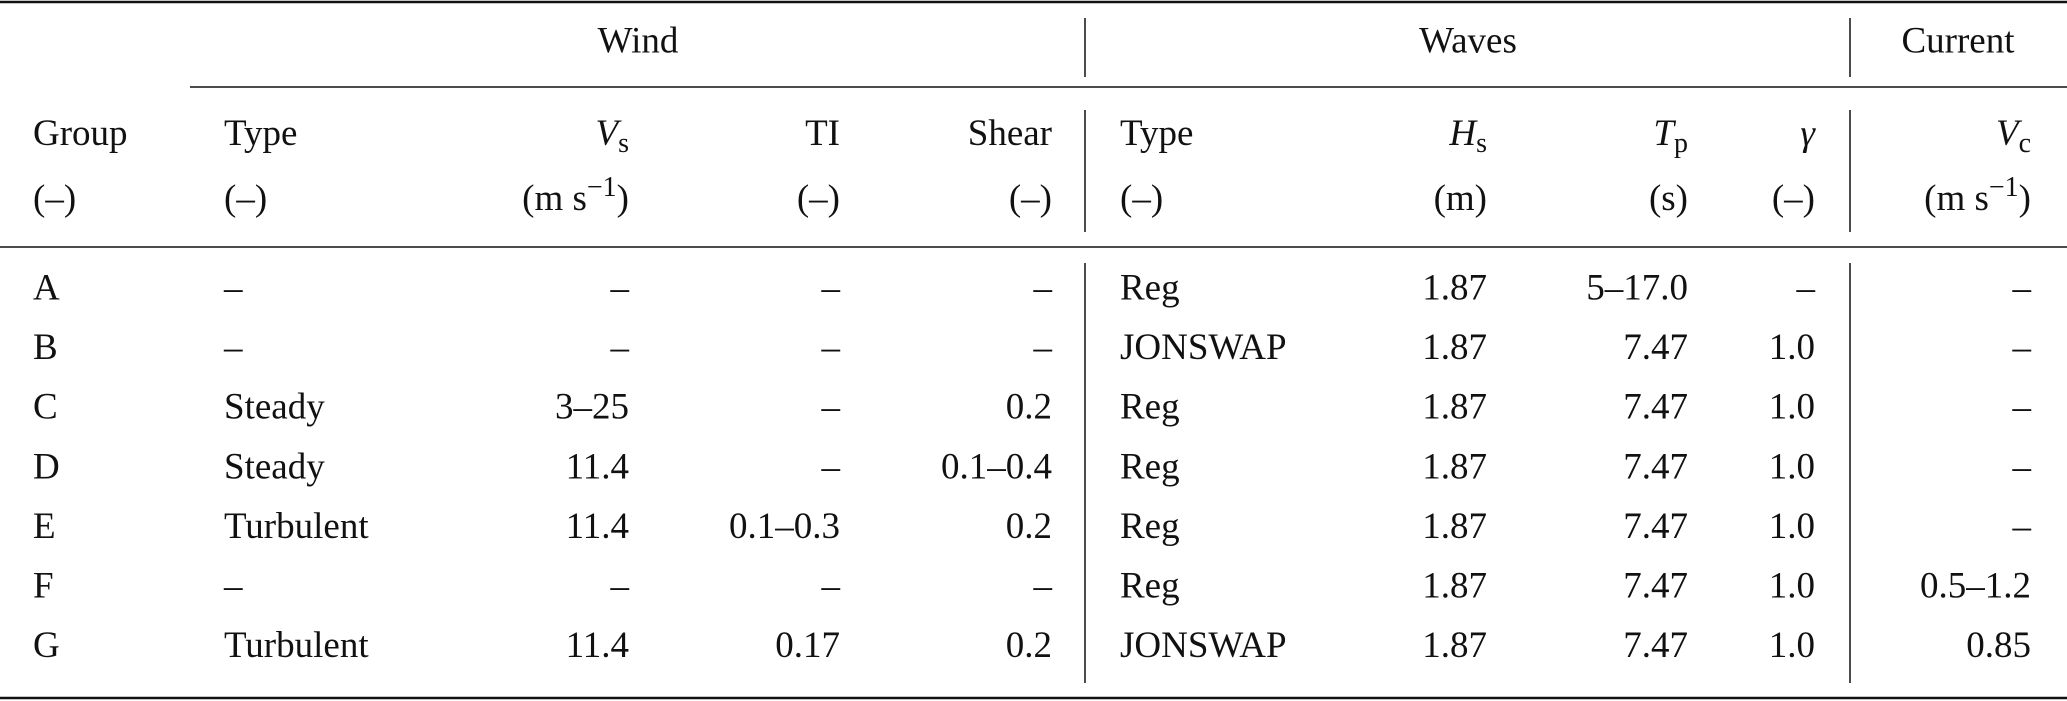 This screenshot has width=2067, height=701. What do you see at coordinates (1460, 198) in the screenshot?
I see `unit: (m)` at bounding box center [1460, 198].